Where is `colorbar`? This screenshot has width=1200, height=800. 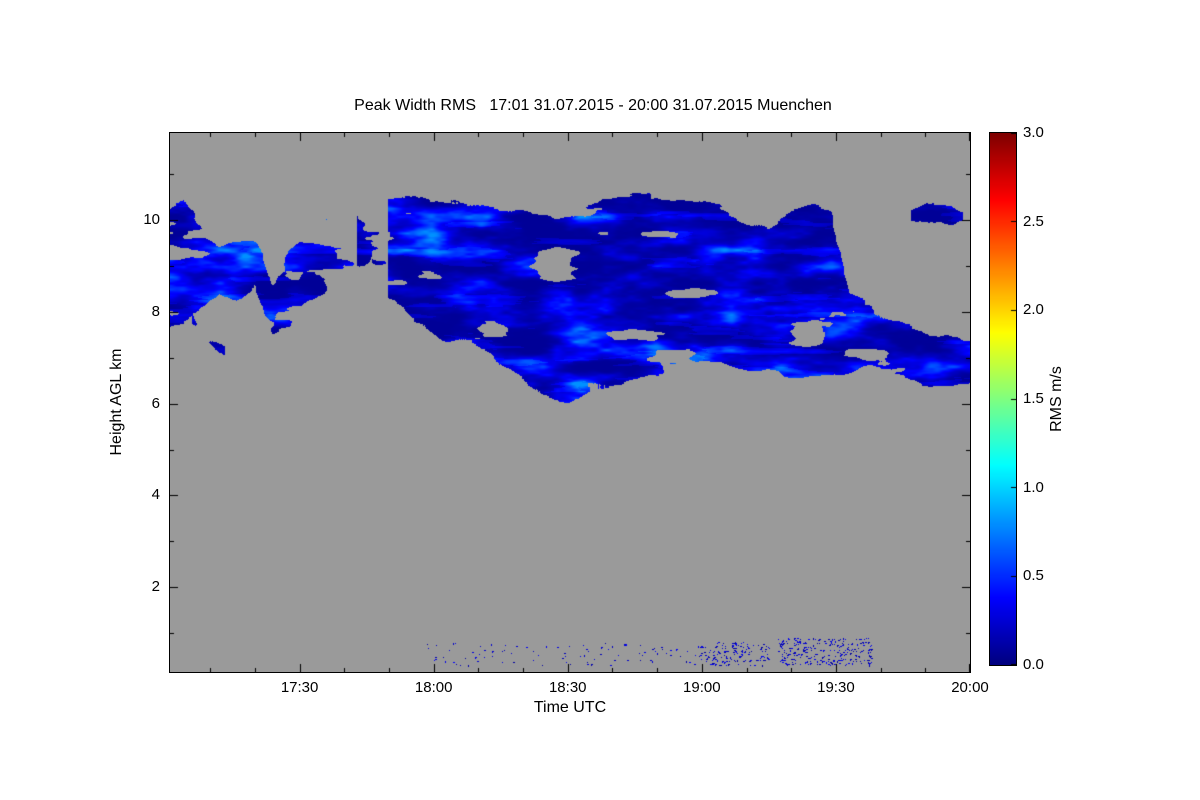 colorbar is located at coordinates (1003, 399).